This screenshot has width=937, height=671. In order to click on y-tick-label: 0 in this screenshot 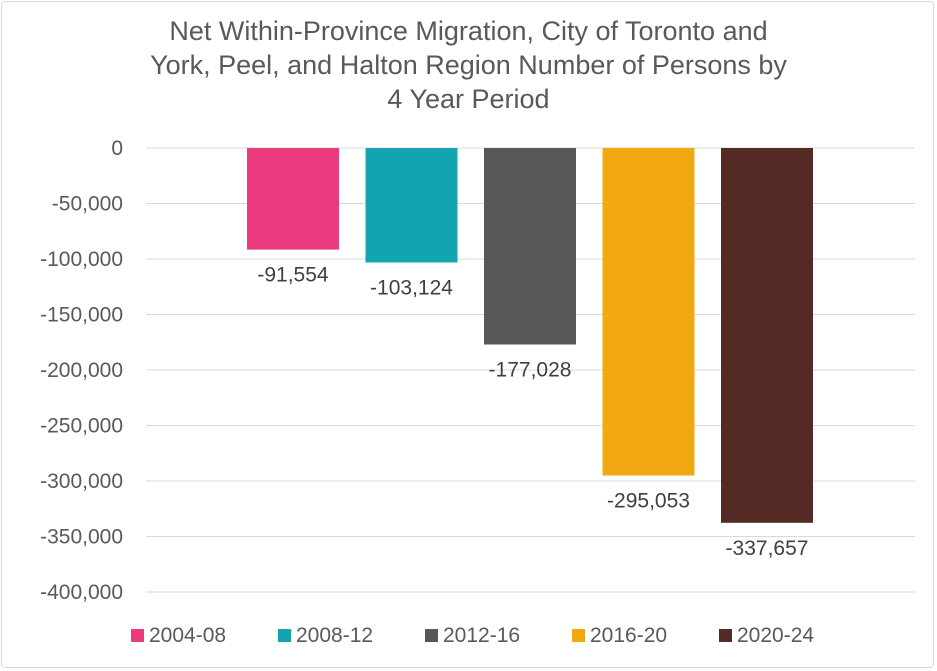, I will do `click(117, 148)`.